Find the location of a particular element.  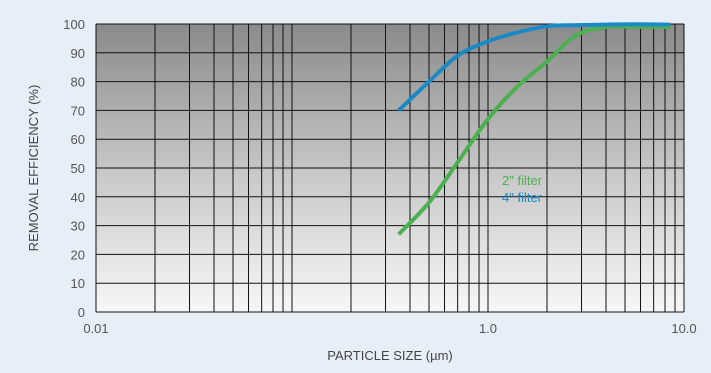

y-tick-label: 80 is located at coordinates (78, 82).